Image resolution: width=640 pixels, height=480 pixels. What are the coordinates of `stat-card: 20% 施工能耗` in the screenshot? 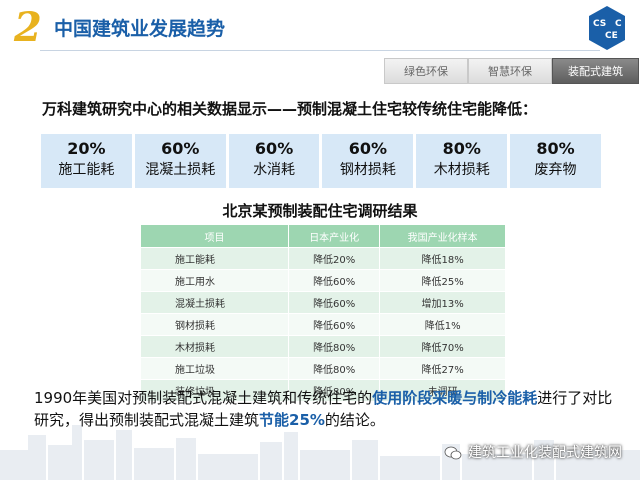 It's located at (86, 161).